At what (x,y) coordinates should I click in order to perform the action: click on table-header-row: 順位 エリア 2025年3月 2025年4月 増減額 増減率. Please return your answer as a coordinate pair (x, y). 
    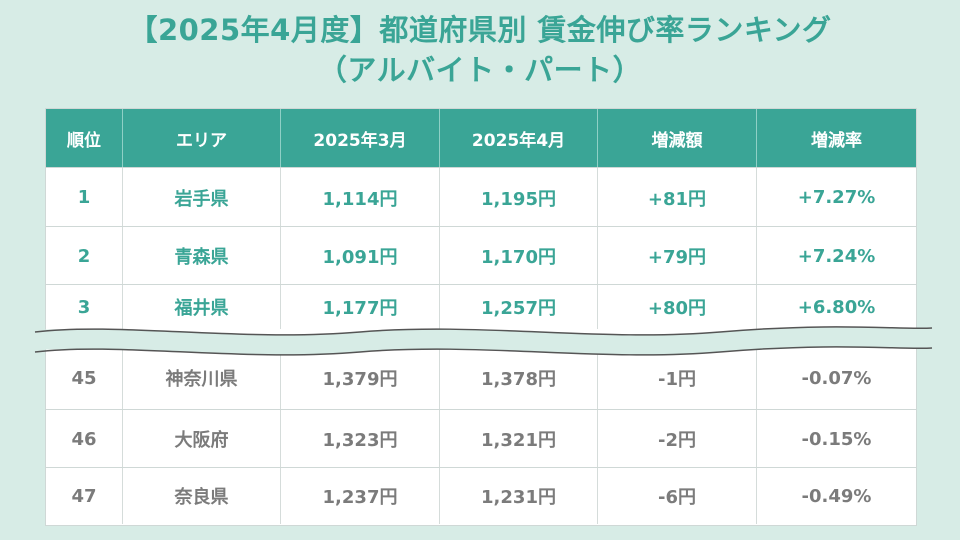
    Looking at the image, I should click on (481, 138).